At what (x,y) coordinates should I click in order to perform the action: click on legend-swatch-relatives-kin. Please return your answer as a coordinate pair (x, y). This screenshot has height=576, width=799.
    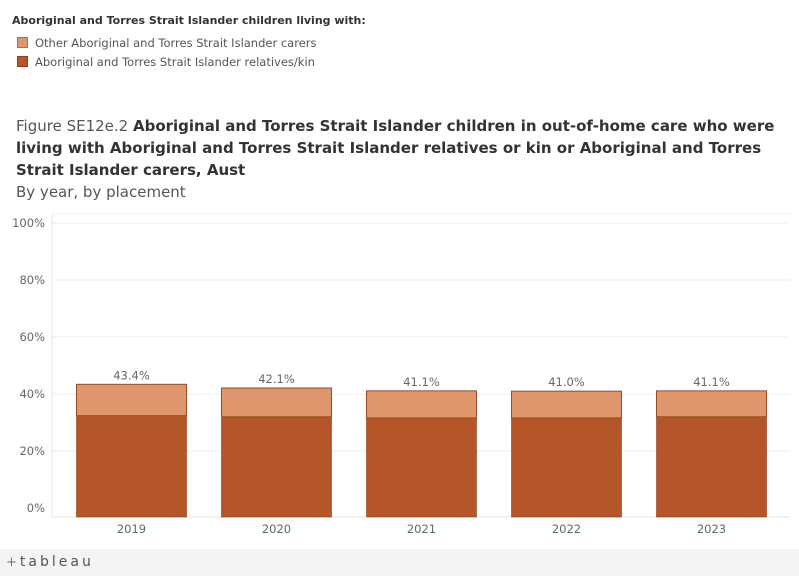
    Looking at the image, I should click on (22, 61).